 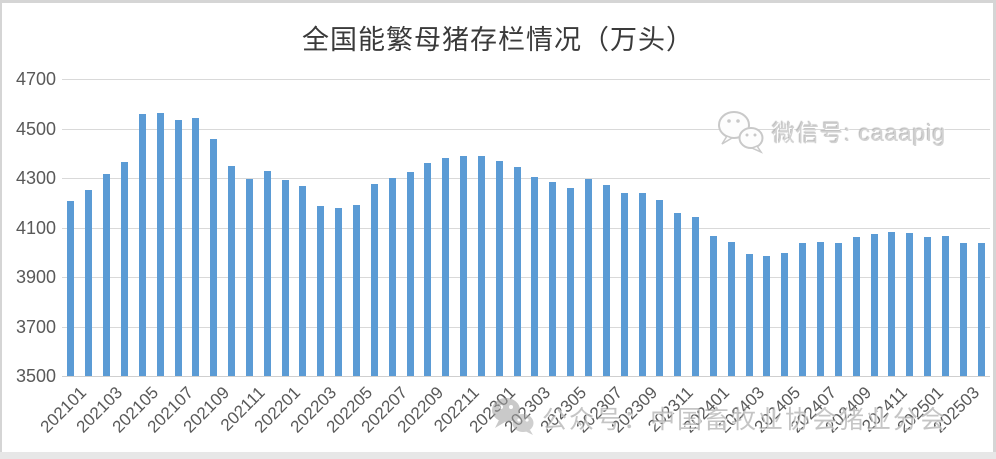 What do you see at coordinates (35, 376) in the screenshot?
I see `y-tick-label-3500: 3500` at bounding box center [35, 376].